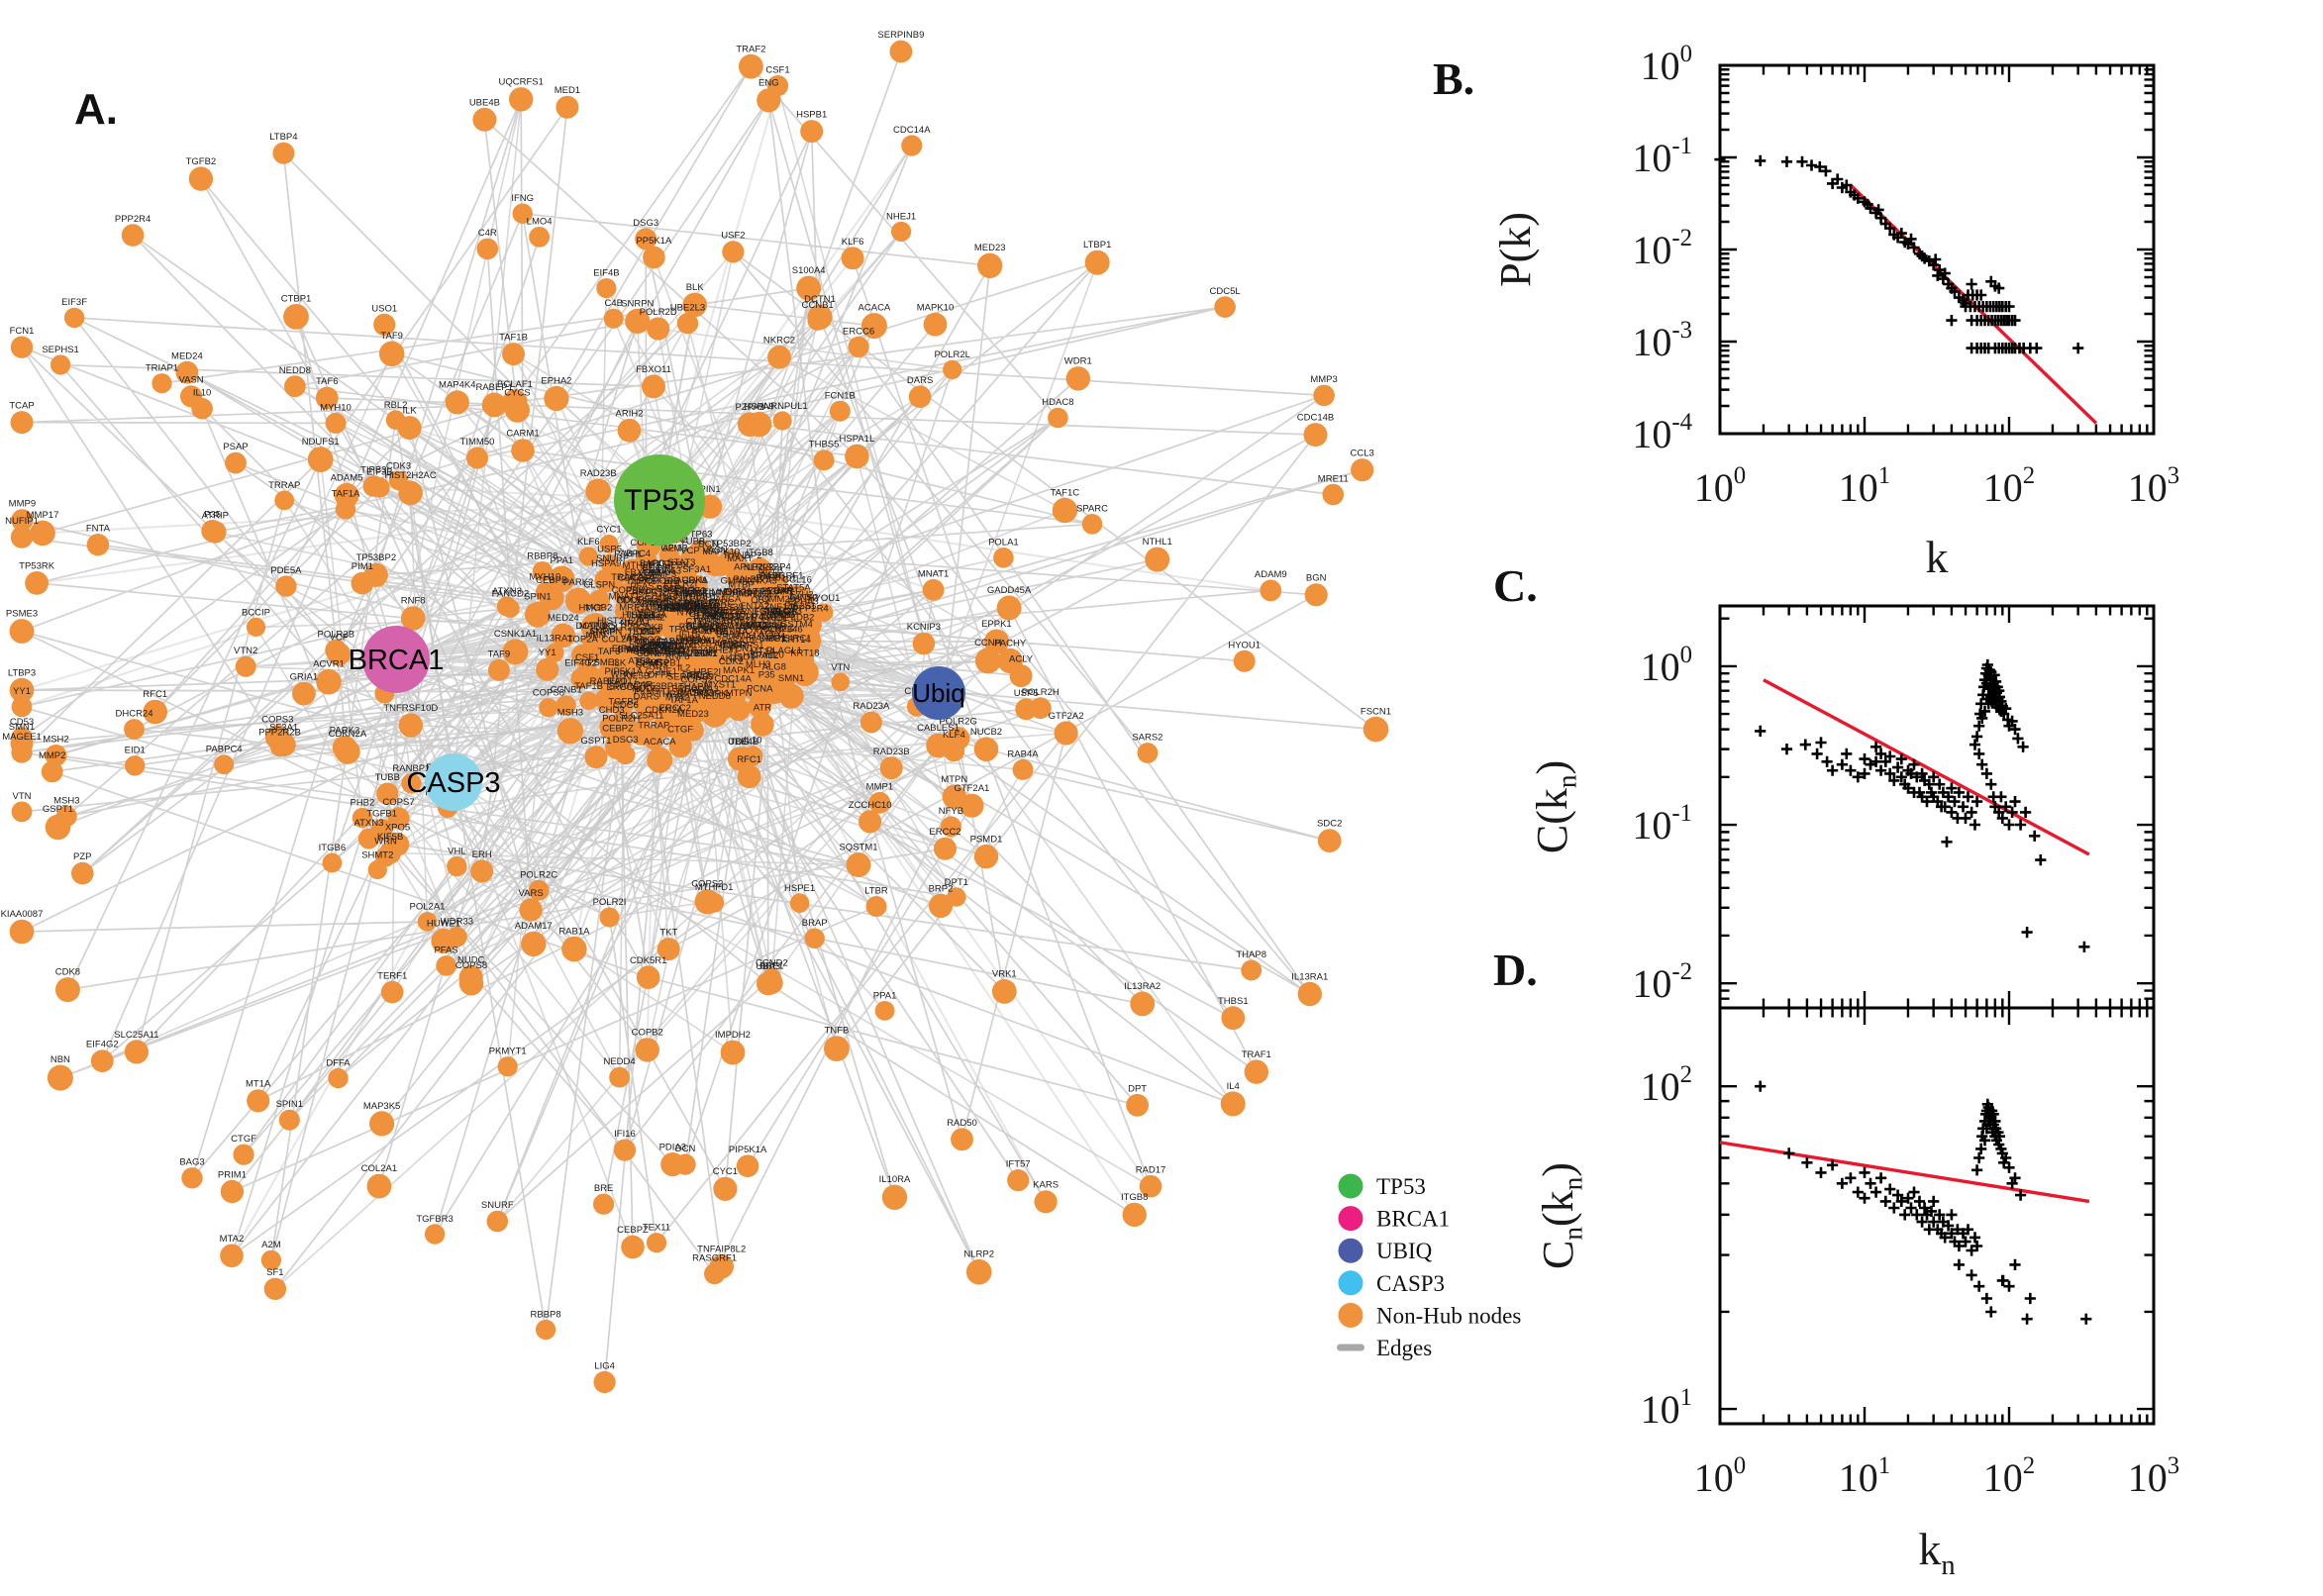 The height and width of the screenshot is (1596, 2323). I want to click on network-node-label: TOP2A, so click(583, 639).